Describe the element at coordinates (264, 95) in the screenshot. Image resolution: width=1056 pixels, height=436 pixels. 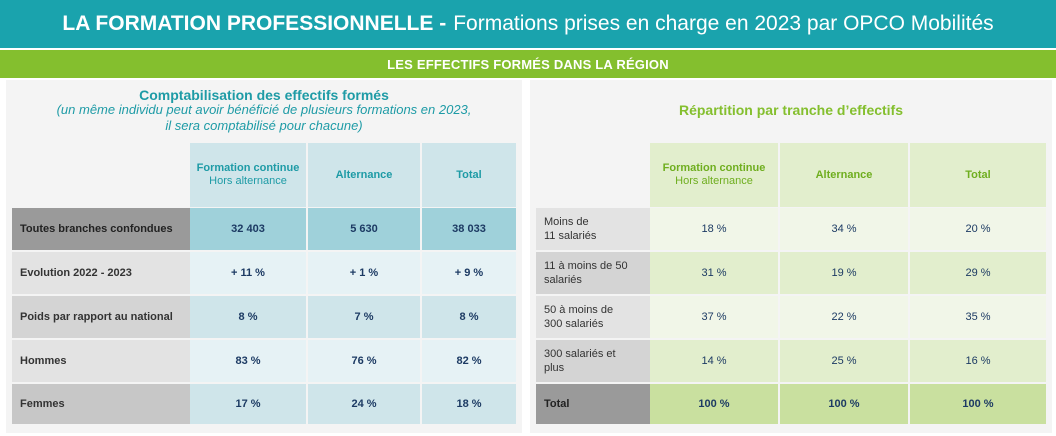
I see `left-panel-title: Comptabilisation des effectifs formés` at that location.